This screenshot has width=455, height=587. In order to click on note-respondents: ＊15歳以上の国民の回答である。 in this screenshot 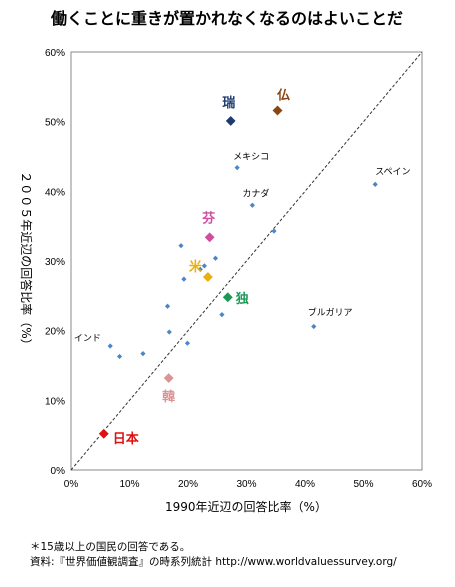, I will do `click(110, 547)`.